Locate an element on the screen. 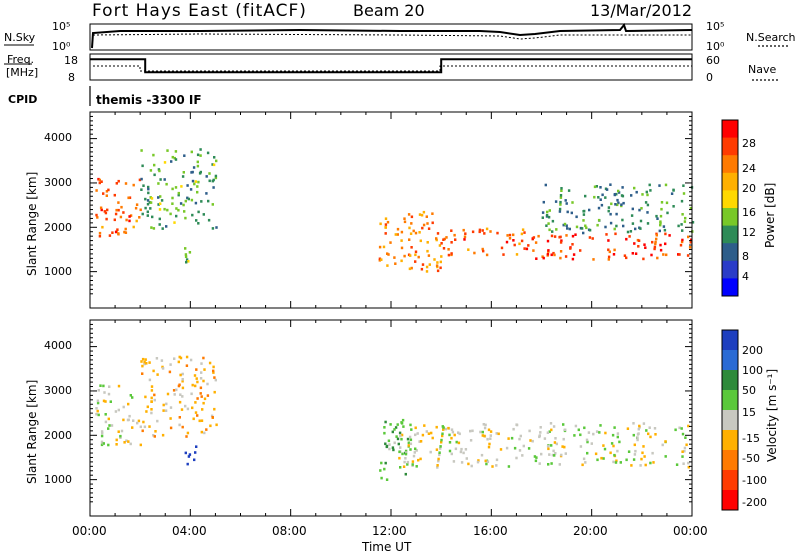 The image size is (800, 554). freq-label-line1: Freq. is located at coordinates (20, 59).